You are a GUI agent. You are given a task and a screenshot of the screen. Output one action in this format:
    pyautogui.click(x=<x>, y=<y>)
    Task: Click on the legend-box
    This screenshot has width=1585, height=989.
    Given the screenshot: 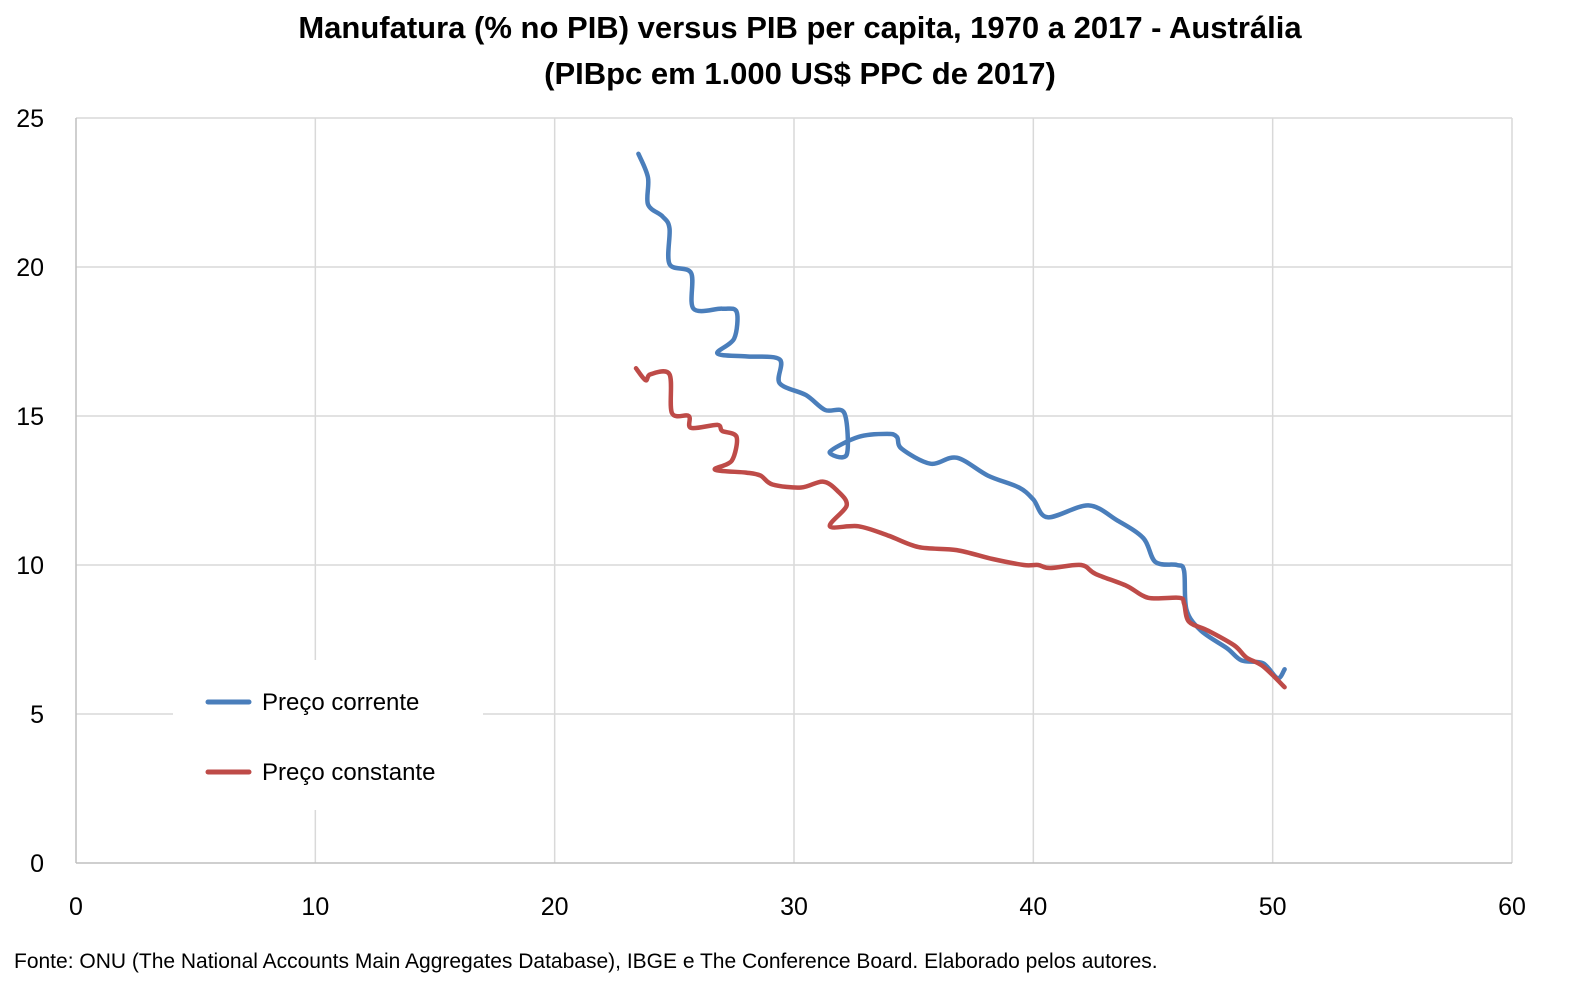 What is the action you would take?
    pyautogui.click(x=328, y=735)
    